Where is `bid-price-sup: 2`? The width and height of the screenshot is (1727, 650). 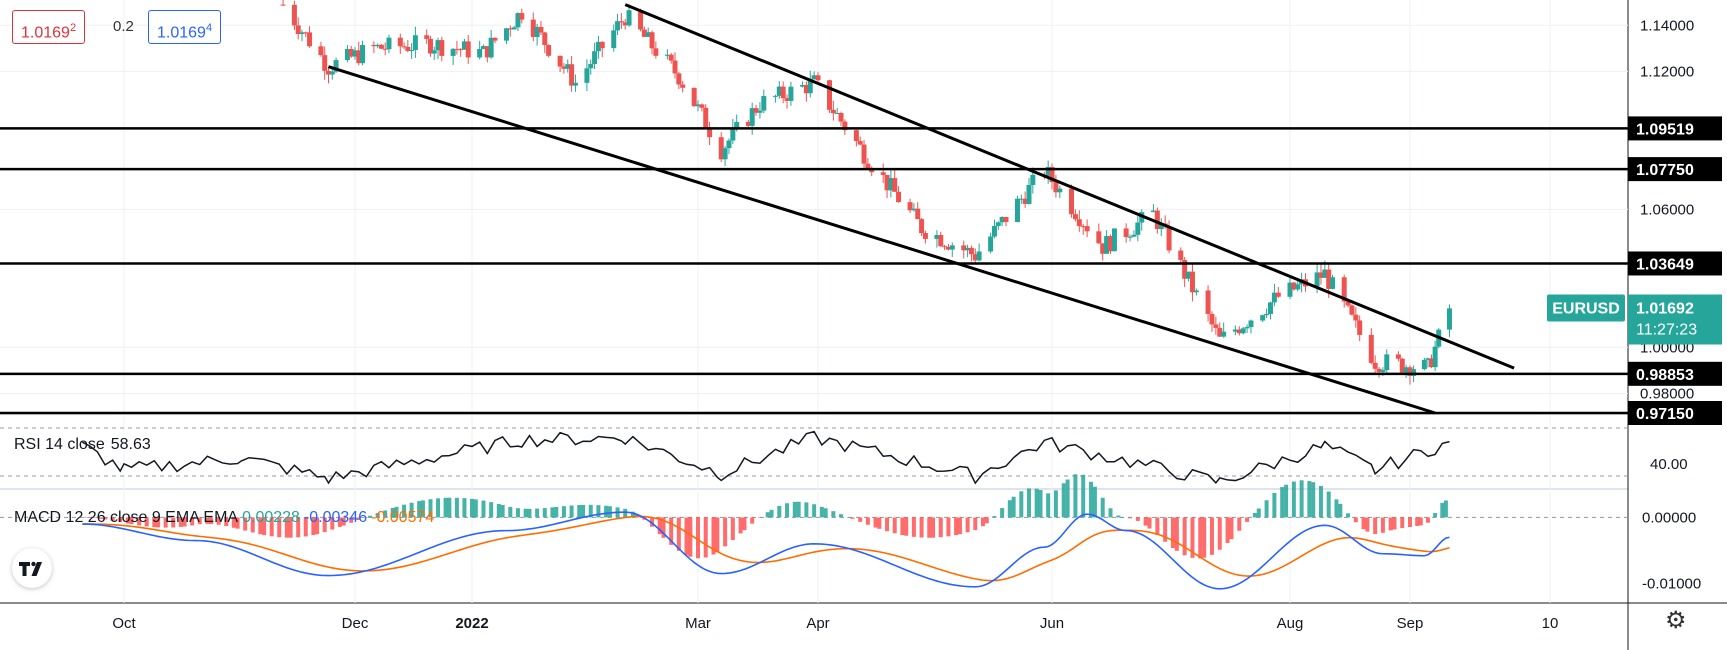
bid-price-sup: 2 is located at coordinates (73, 28).